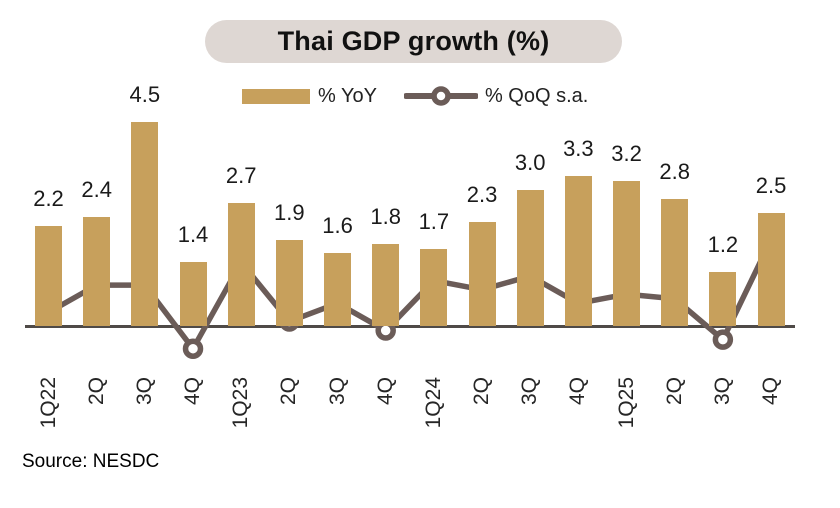 Image resolution: width=840 pixels, height=508 pixels. I want to click on bar-value-label: 2.5, so click(771, 185).